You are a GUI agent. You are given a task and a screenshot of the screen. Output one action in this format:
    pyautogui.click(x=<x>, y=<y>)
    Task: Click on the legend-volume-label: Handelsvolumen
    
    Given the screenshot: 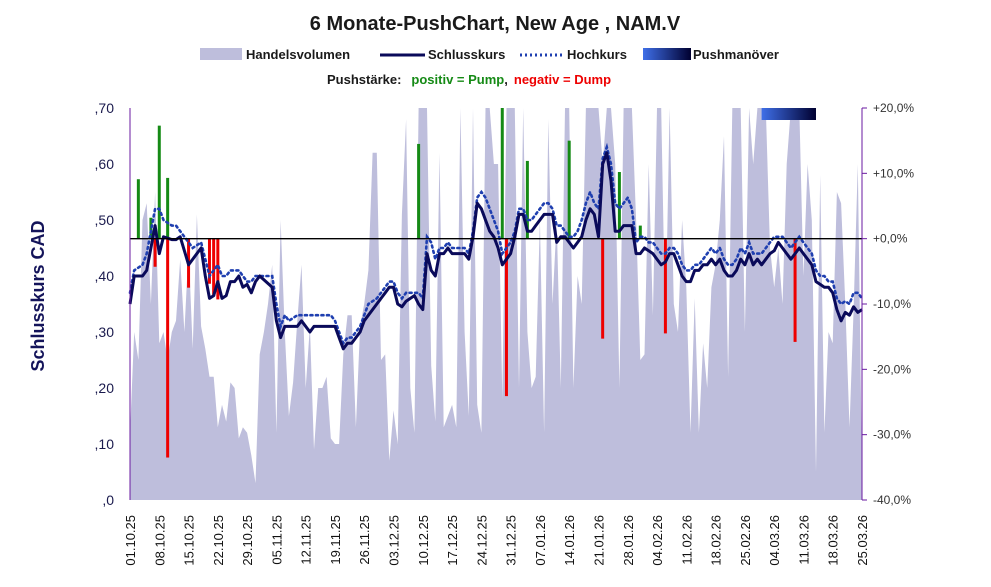 What is the action you would take?
    pyautogui.click(x=298, y=54)
    